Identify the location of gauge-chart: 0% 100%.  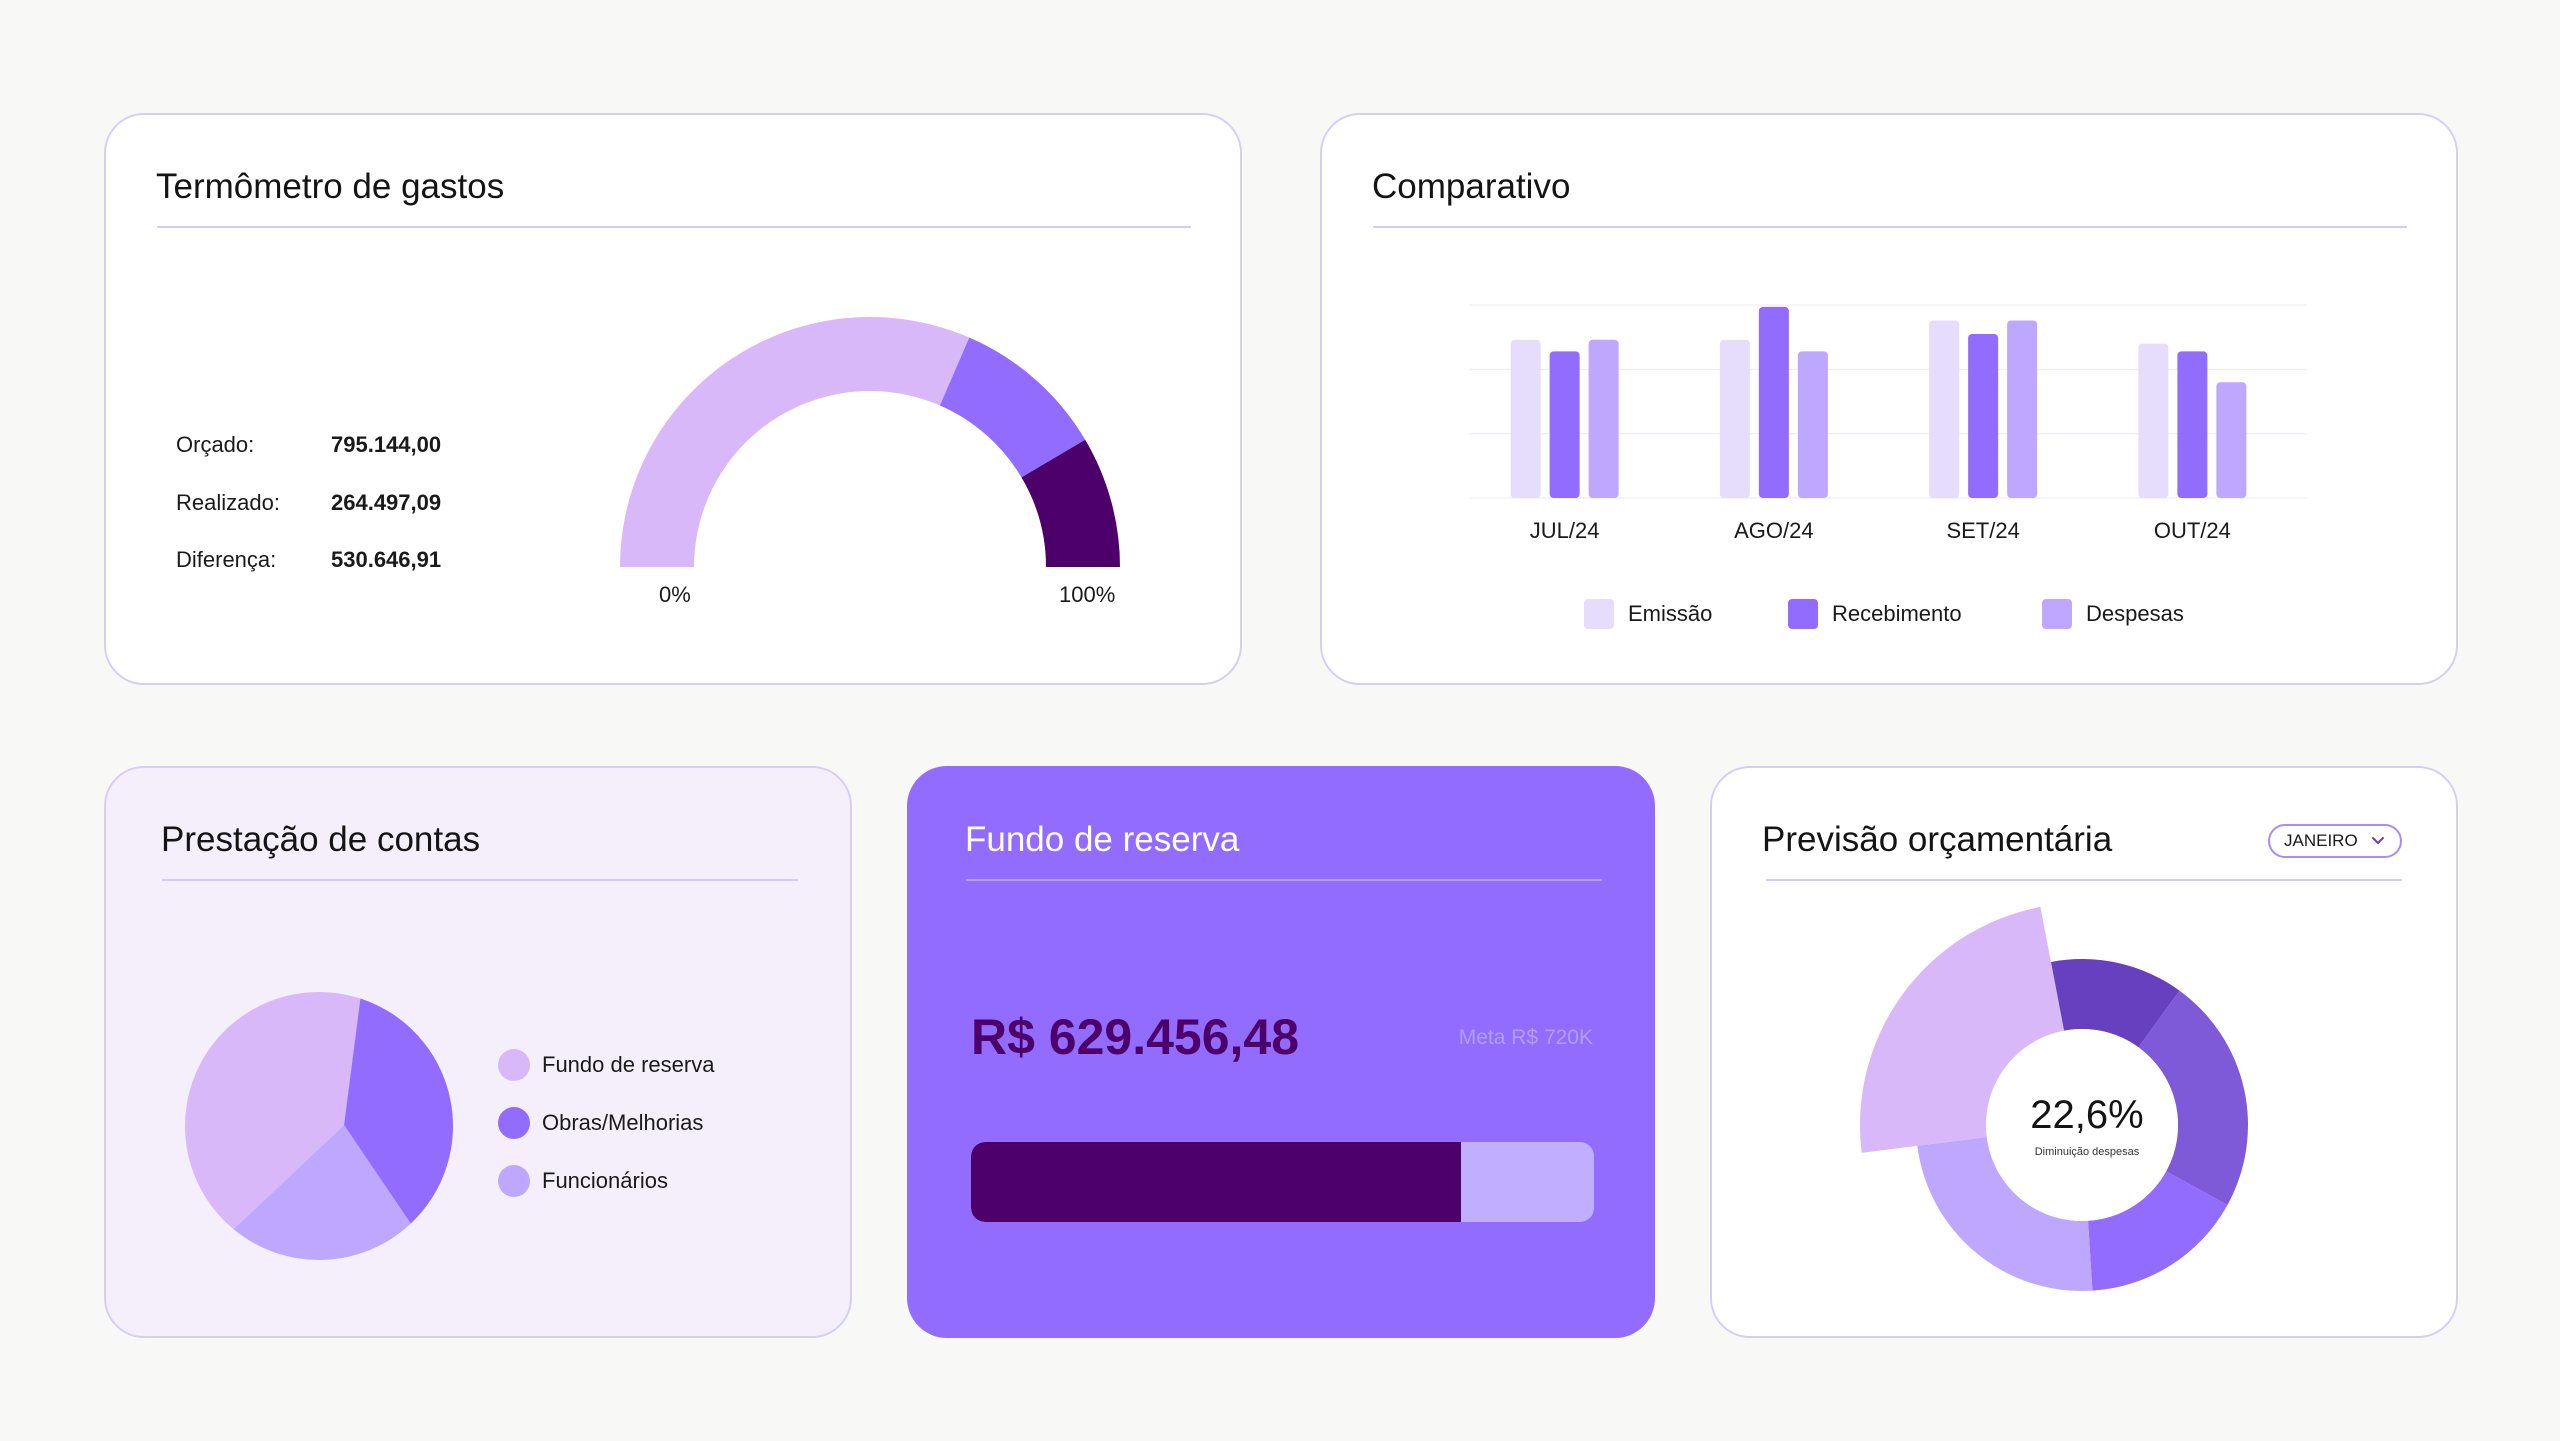
(870, 461).